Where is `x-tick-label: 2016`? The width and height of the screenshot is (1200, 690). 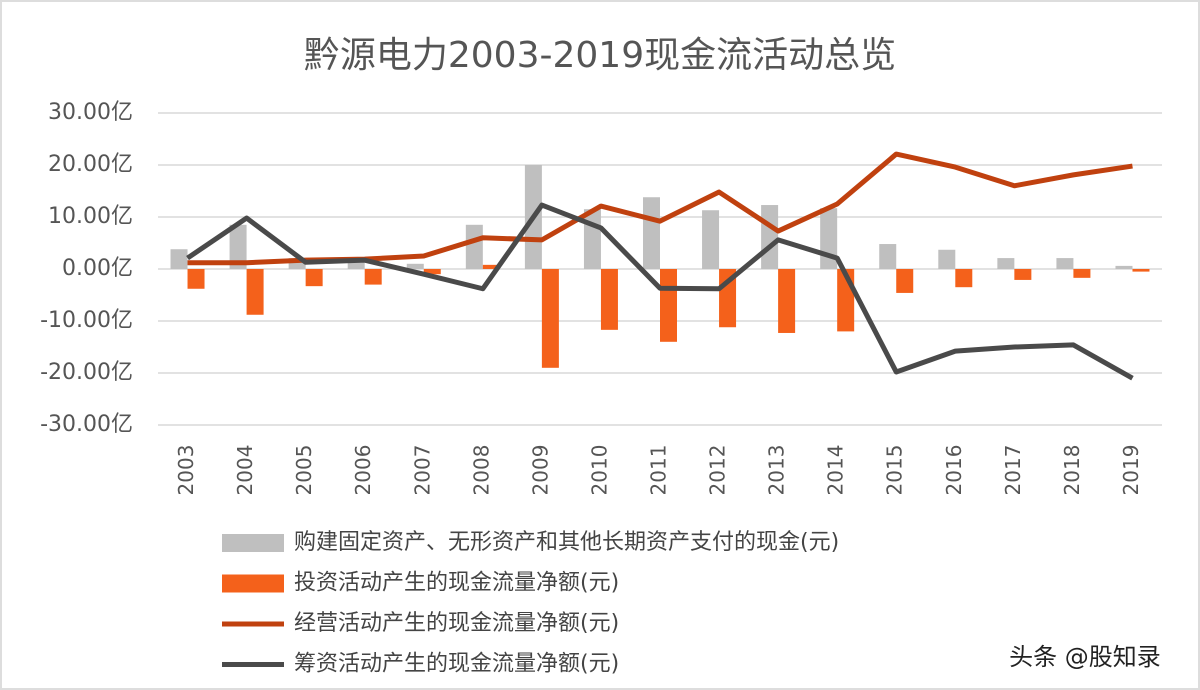
x-tick-label: 2016 is located at coordinates (954, 470).